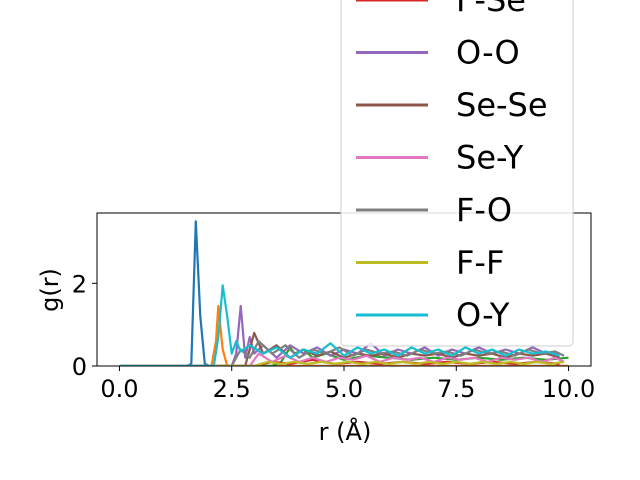 The image size is (640, 480). I want to click on series-line-o-y, so click(339, 325).